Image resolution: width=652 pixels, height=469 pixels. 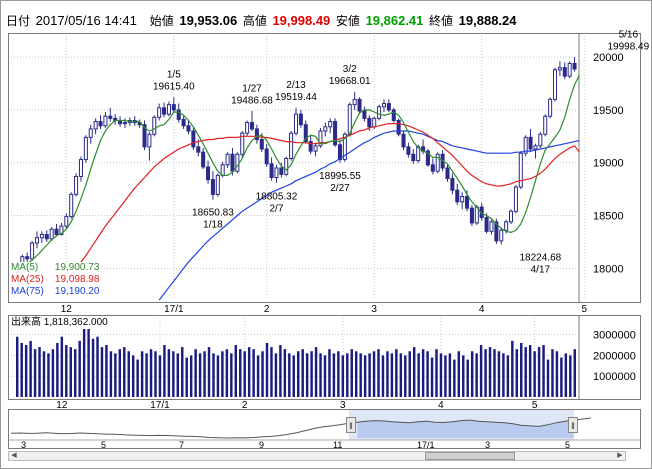 I want to click on volume-x-tick-label: 4, so click(x=441, y=405).